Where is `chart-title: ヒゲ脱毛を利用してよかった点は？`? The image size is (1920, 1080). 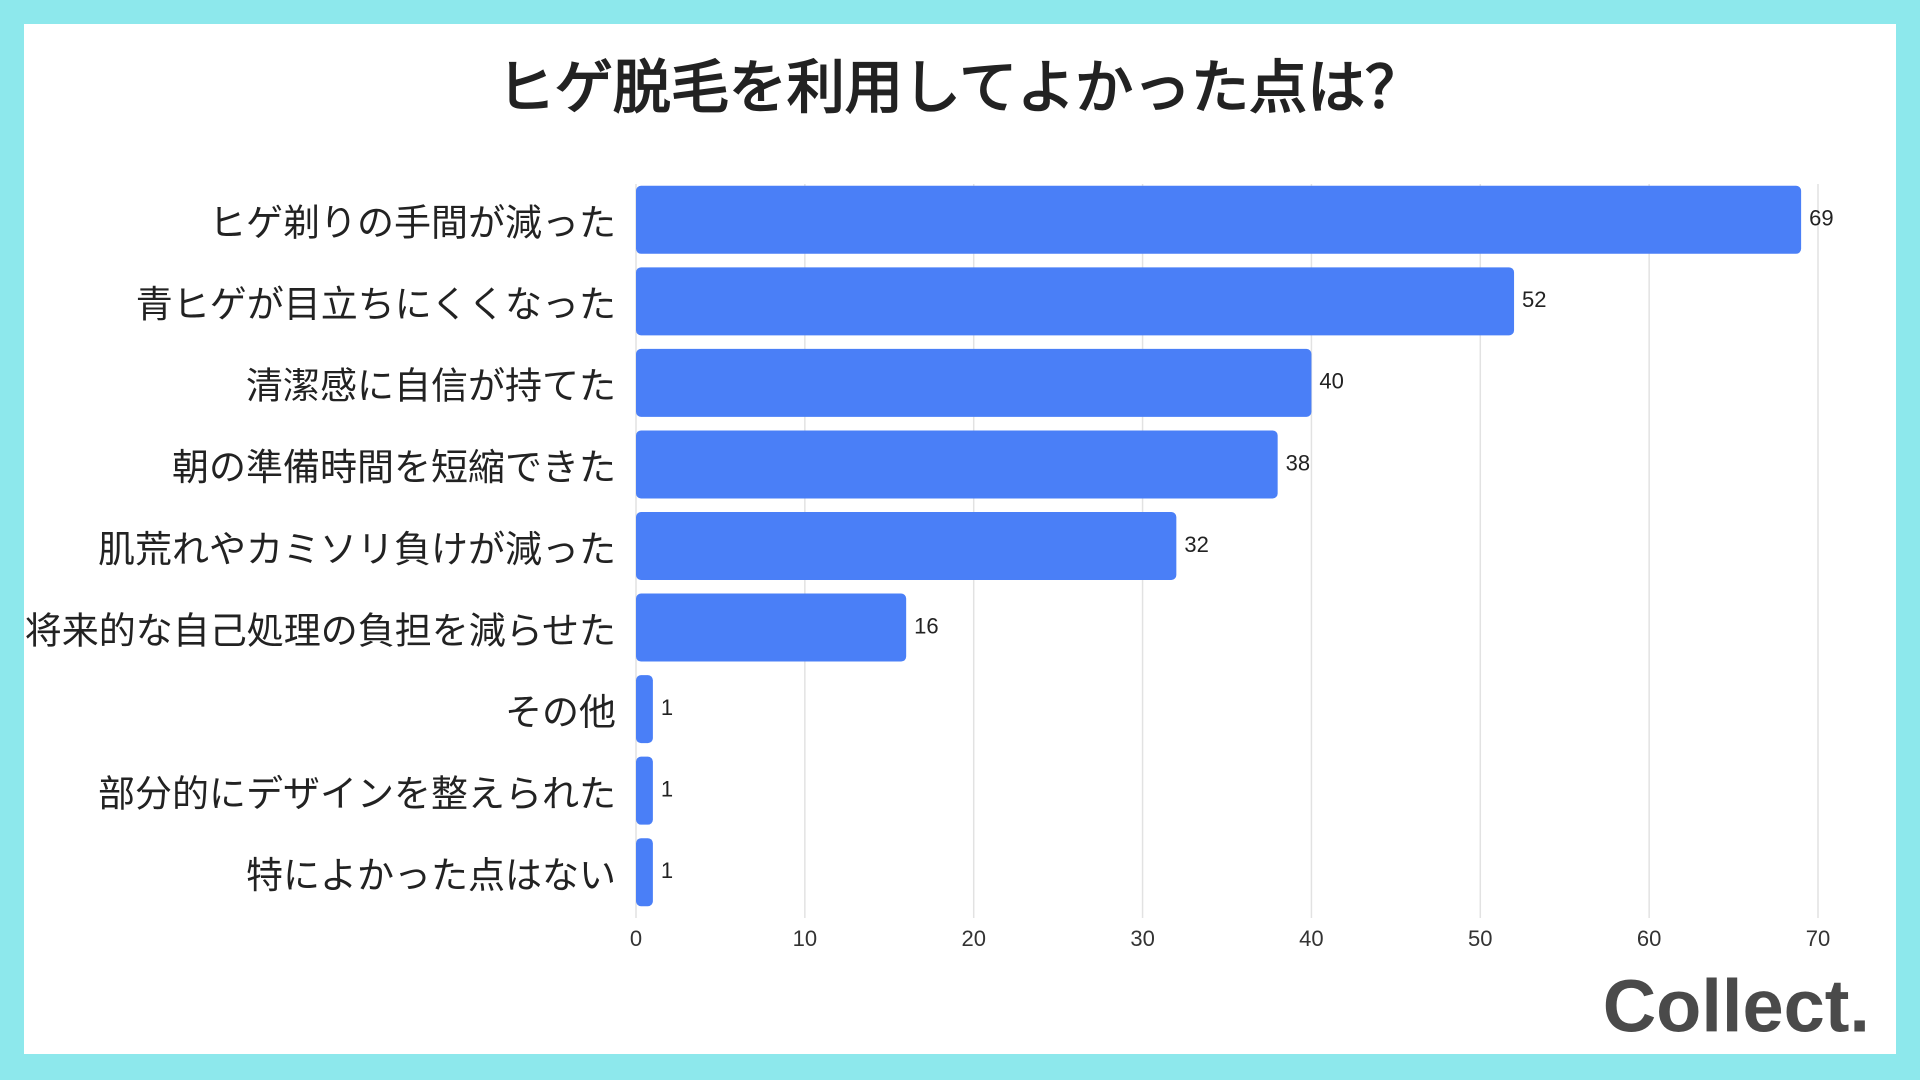
chart-title: ヒゲ脱毛を利用してよかった点は？ is located at coordinates (960, 87).